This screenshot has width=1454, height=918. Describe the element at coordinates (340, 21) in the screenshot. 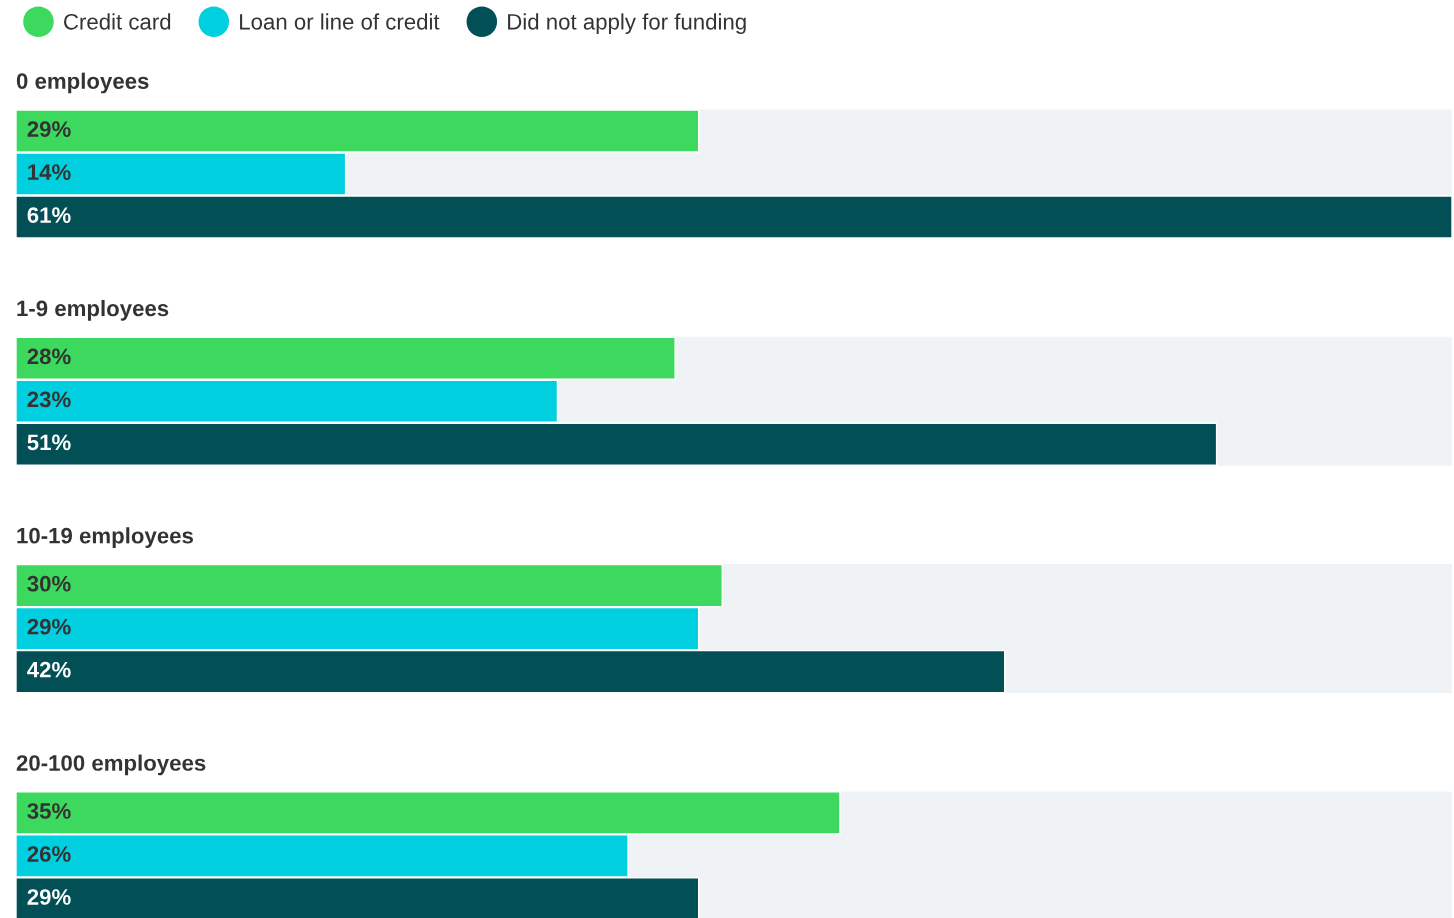

I see `legend-label: Loan or line of credit` at that location.